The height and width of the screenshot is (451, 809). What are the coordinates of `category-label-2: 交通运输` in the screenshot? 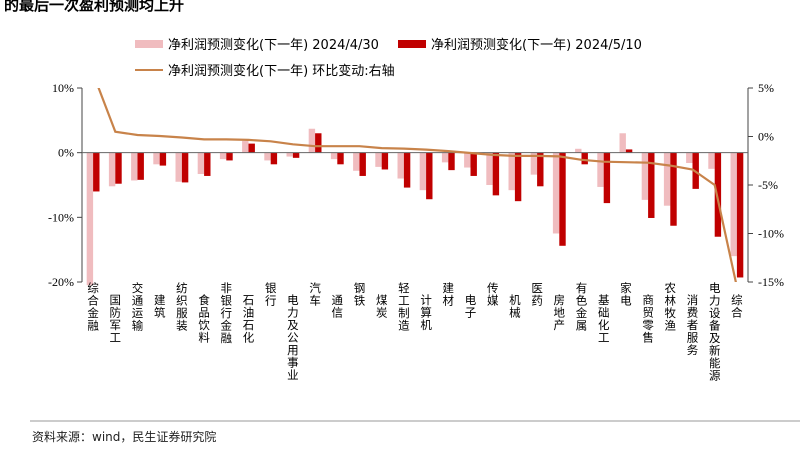 It's located at (138, 307).